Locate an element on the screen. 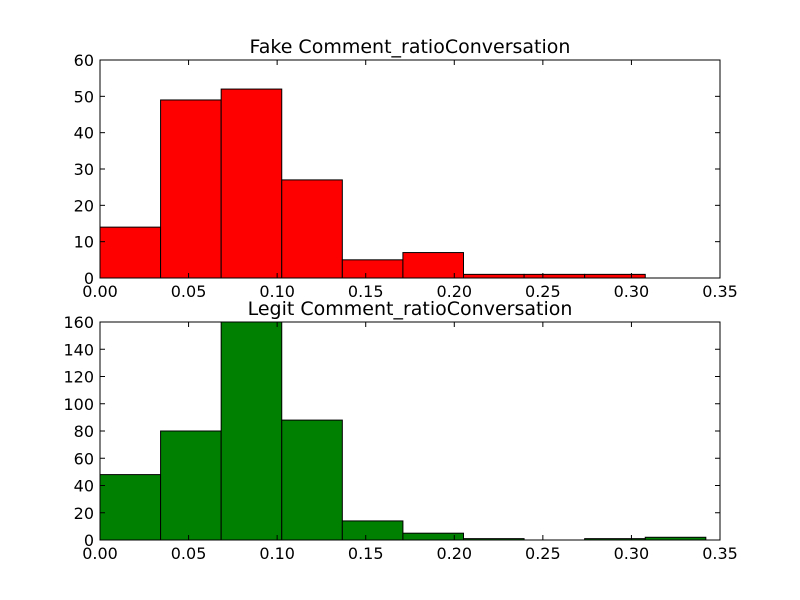 The width and height of the screenshot is (800, 600). chart-title: Legit Comment_ratioConversation is located at coordinates (410, 309).